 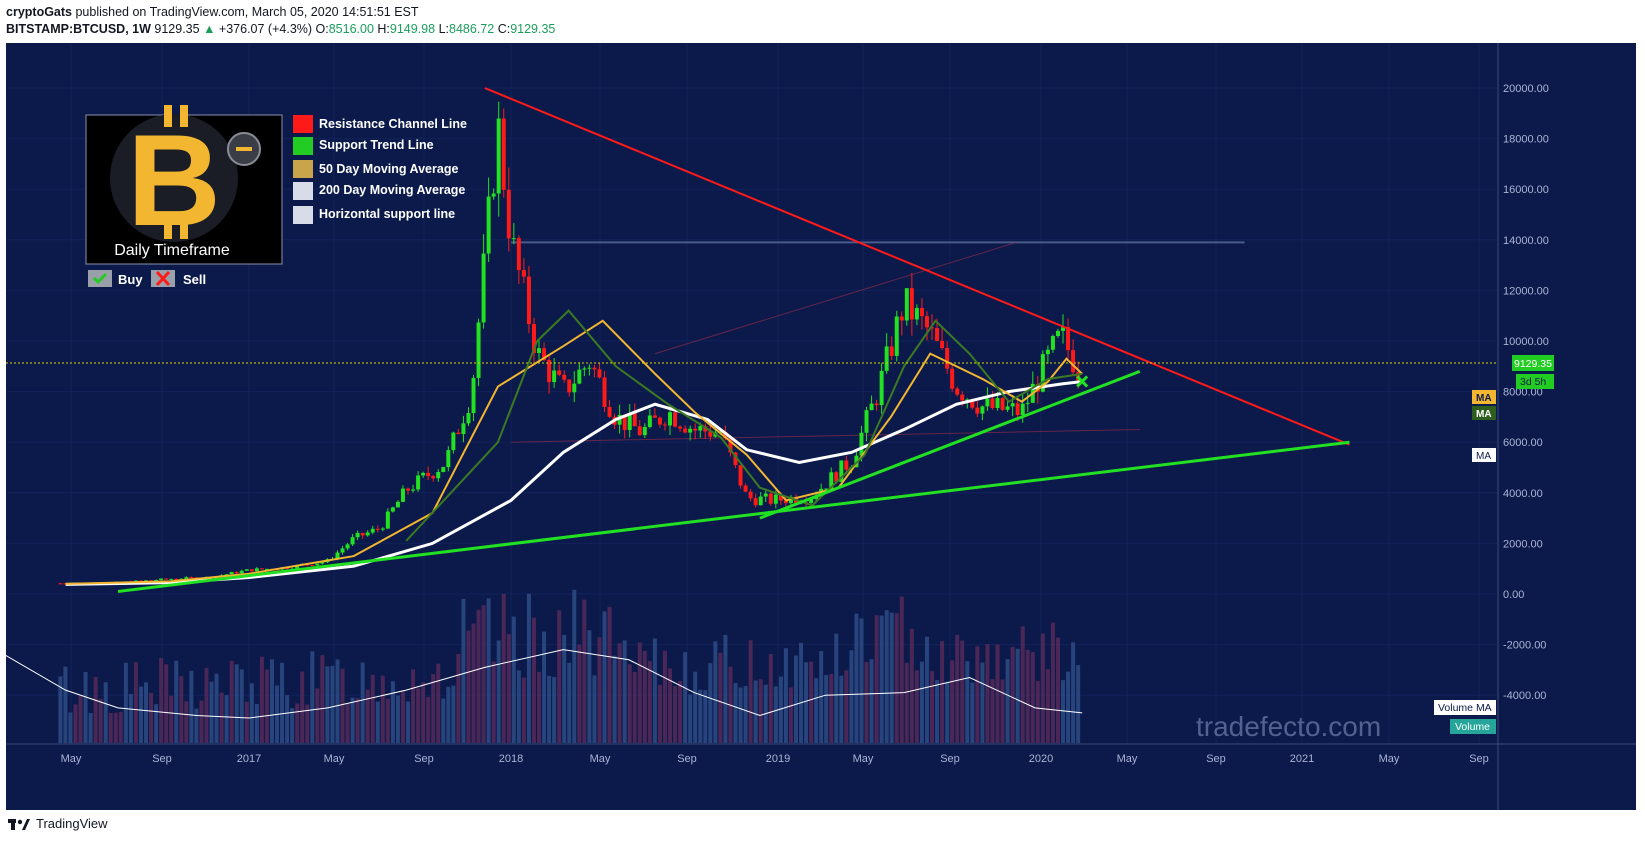 I want to click on time-tick-label: 2021, so click(x=1302, y=759).